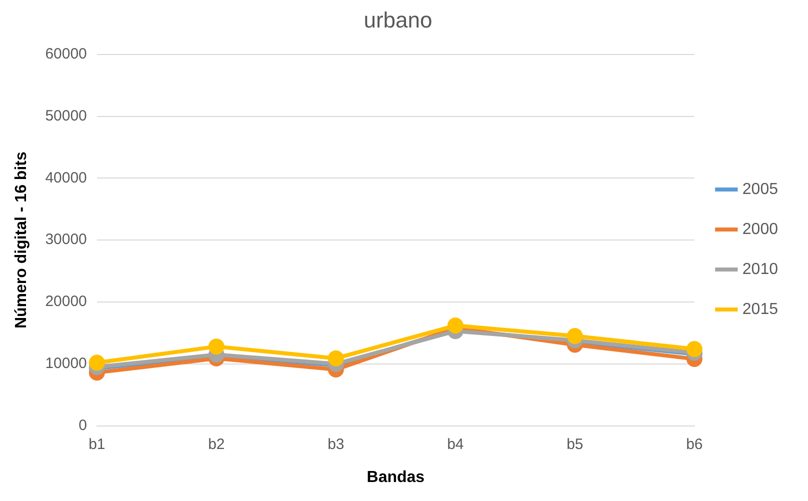  I want to click on x-tick-label: b1, so click(97, 444).